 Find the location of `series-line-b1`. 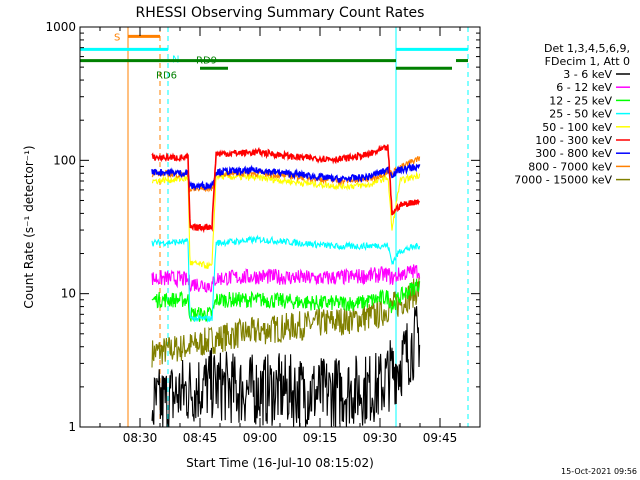

series-line-b1 is located at coordinates (286, 367).